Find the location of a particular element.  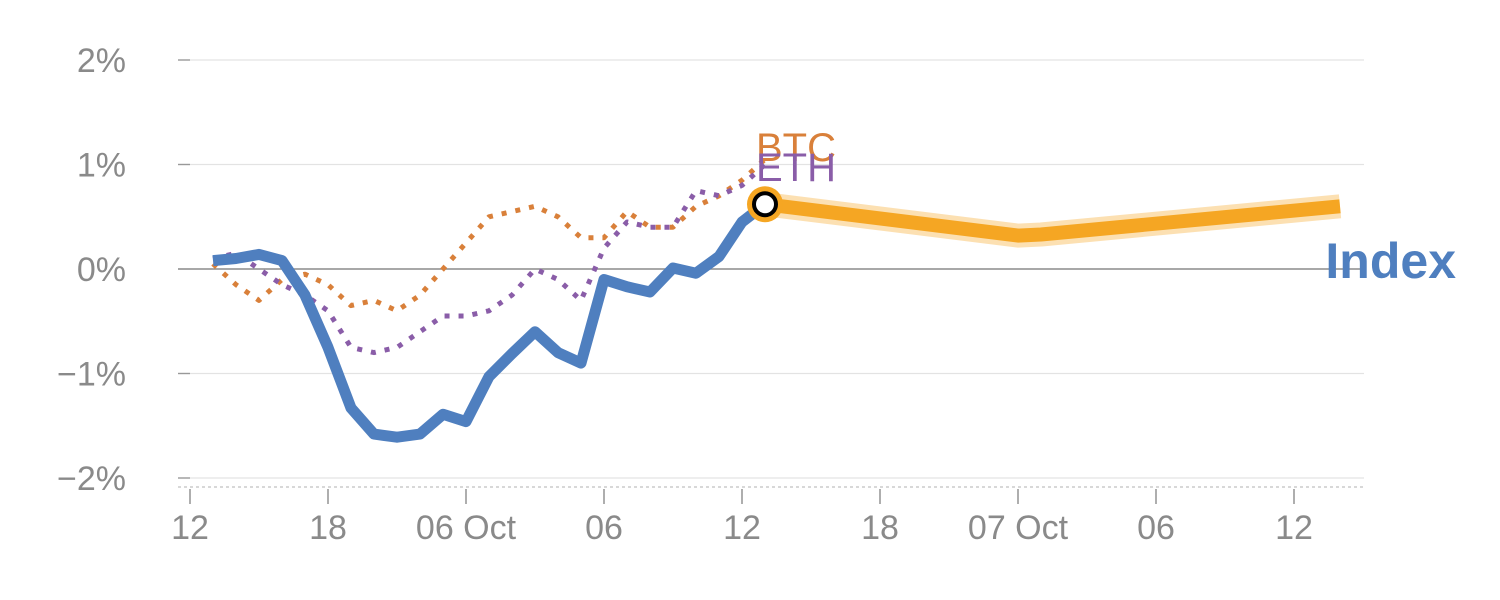

projection-line is located at coordinates (1052, 220).